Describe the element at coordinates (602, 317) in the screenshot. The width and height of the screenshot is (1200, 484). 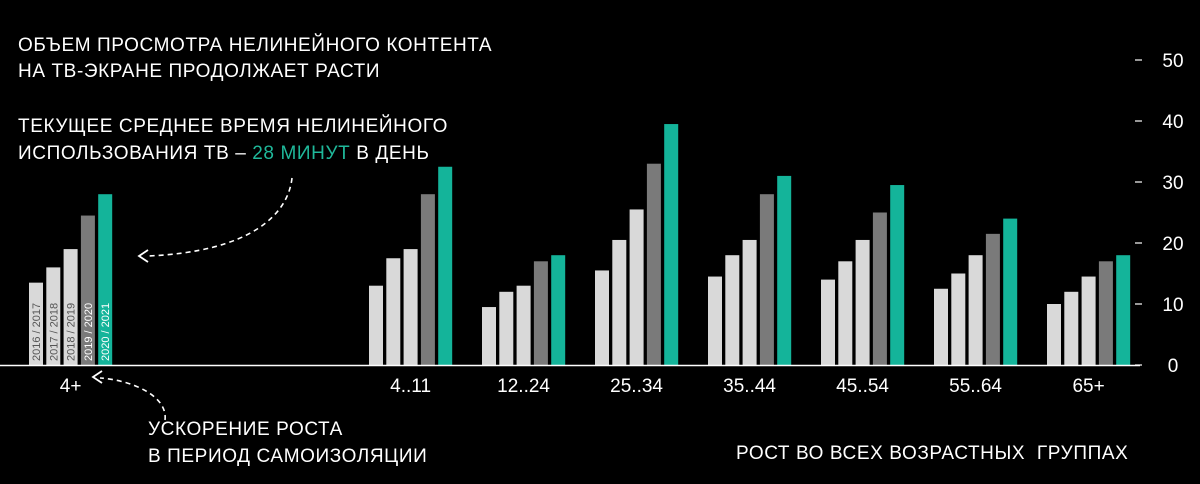
I see `bar-25..34-2016/2017` at that location.